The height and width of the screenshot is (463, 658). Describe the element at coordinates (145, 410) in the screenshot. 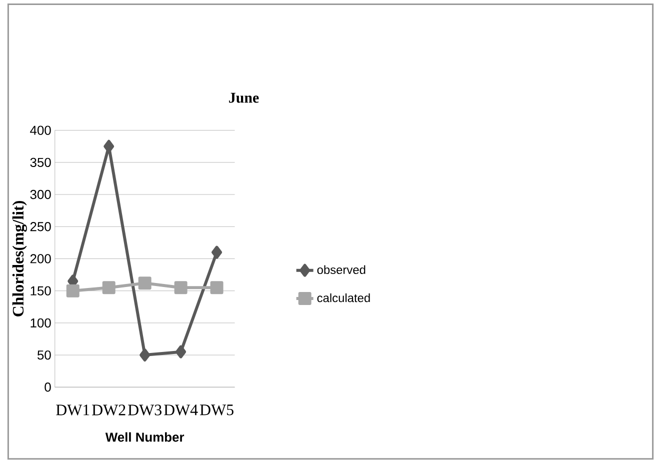

I see `x-tick-label: DW3` at that location.